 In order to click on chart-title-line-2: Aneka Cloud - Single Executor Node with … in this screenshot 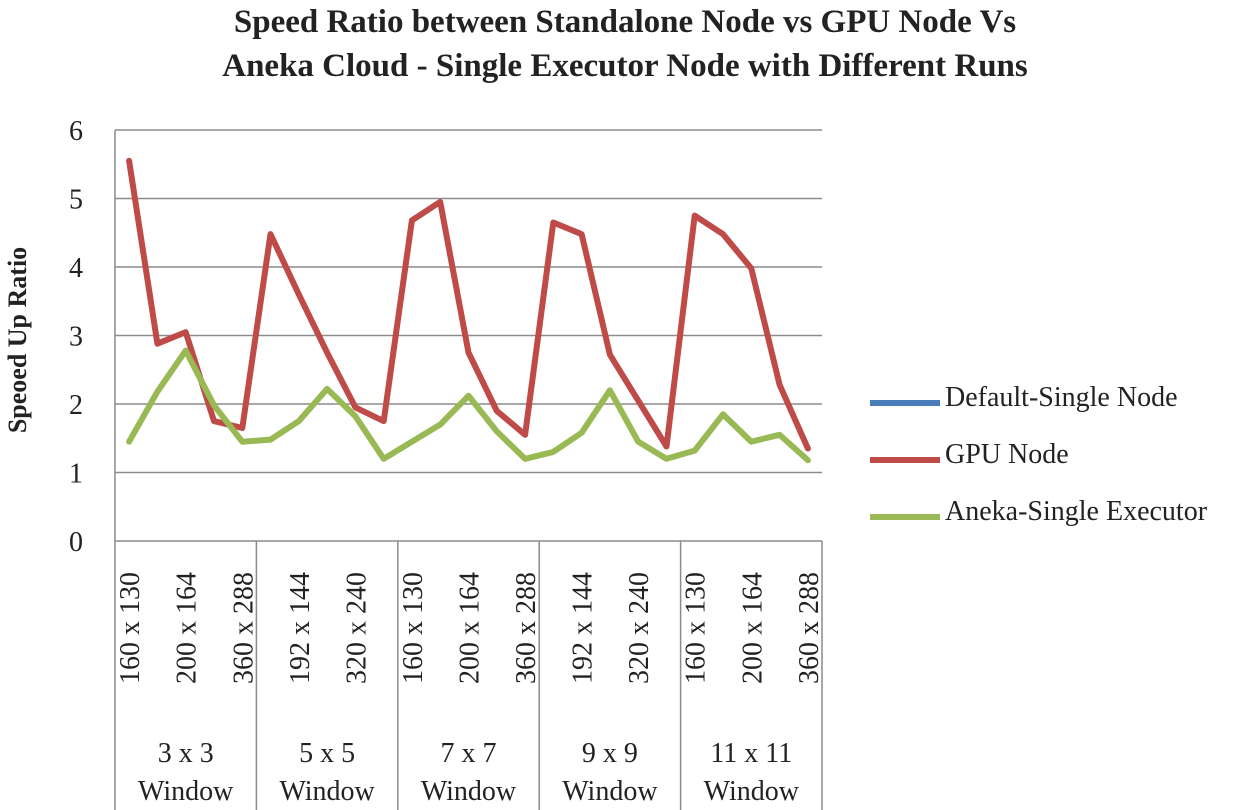, I will do `click(625, 66)`.